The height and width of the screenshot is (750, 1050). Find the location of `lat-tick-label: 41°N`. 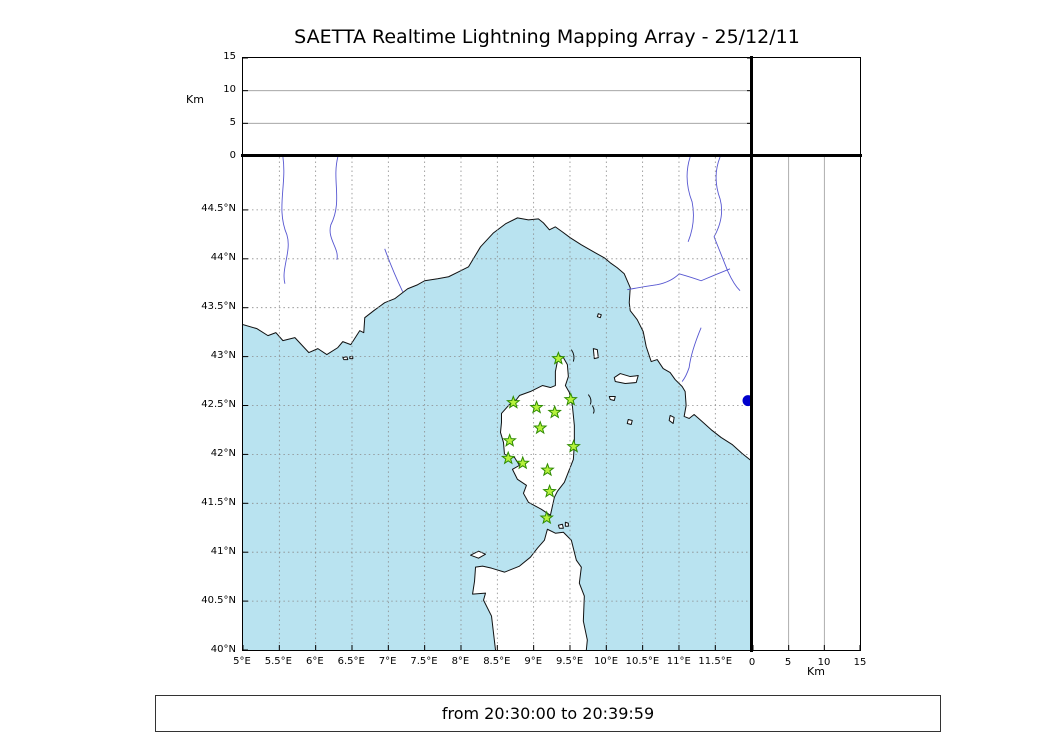

lat-tick-label: 41°N is located at coordinates (223, 551).